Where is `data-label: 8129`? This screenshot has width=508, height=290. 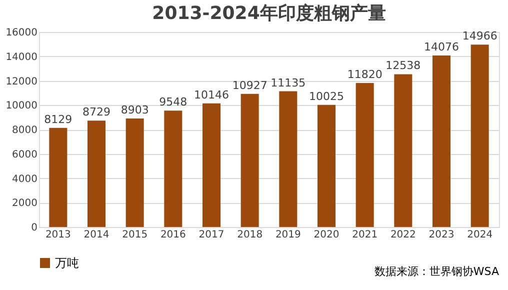
data-label: 8129 is located at coordinates (58, 119).